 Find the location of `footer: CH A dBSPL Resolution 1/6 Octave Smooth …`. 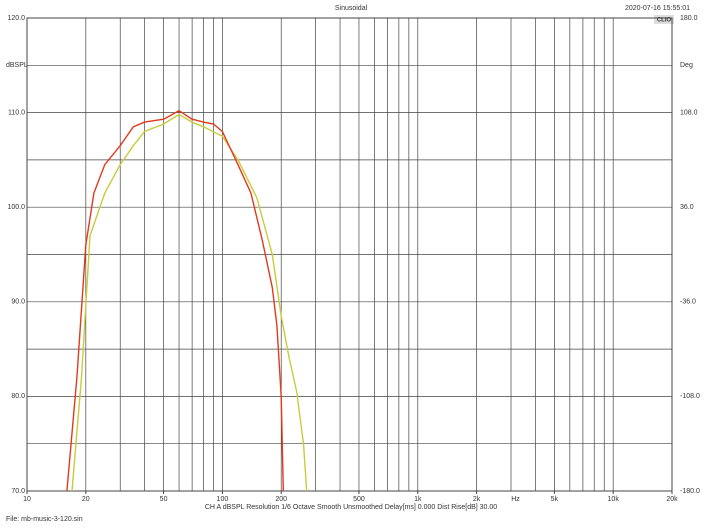

footer: CH A dBSPL Resolution 1/6 Octave Smooth … is located at coordinates (351, 507).